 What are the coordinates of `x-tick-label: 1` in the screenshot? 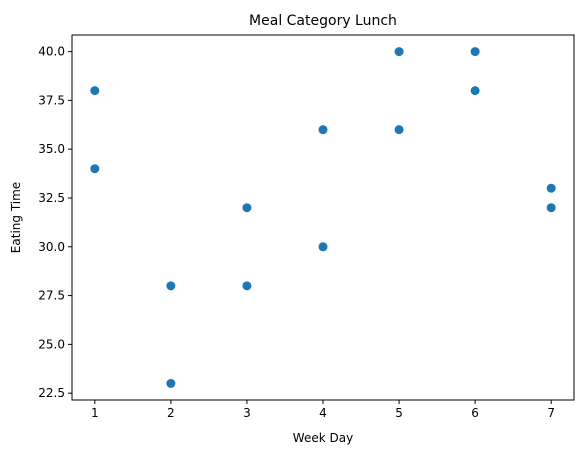 It's located at (95, 413).